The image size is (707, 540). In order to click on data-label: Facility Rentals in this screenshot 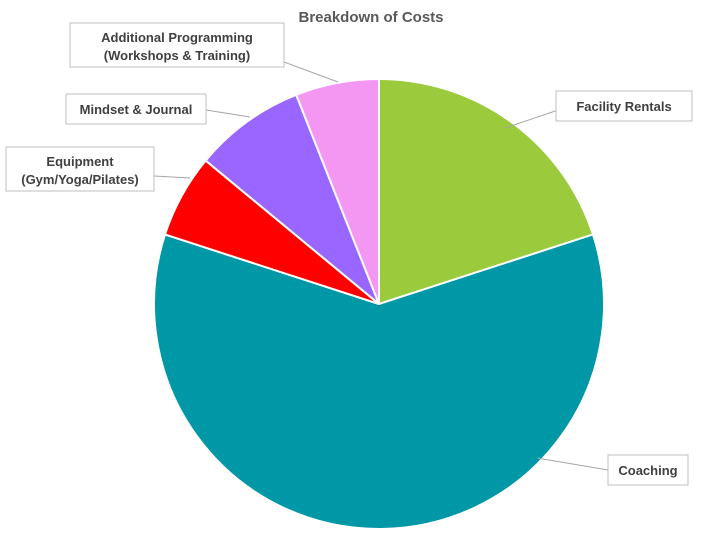, I will do `click(623, 106)`.